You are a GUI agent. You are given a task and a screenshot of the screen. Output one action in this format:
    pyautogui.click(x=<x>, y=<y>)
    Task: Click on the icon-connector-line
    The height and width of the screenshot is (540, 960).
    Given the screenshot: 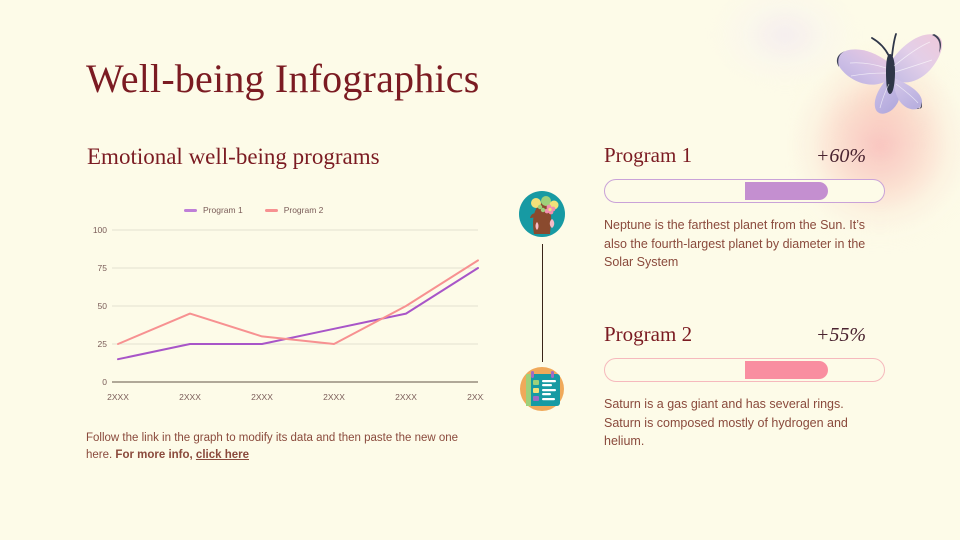 What is the action you would take?
    pyautogui.click(x=542, y=303)
    